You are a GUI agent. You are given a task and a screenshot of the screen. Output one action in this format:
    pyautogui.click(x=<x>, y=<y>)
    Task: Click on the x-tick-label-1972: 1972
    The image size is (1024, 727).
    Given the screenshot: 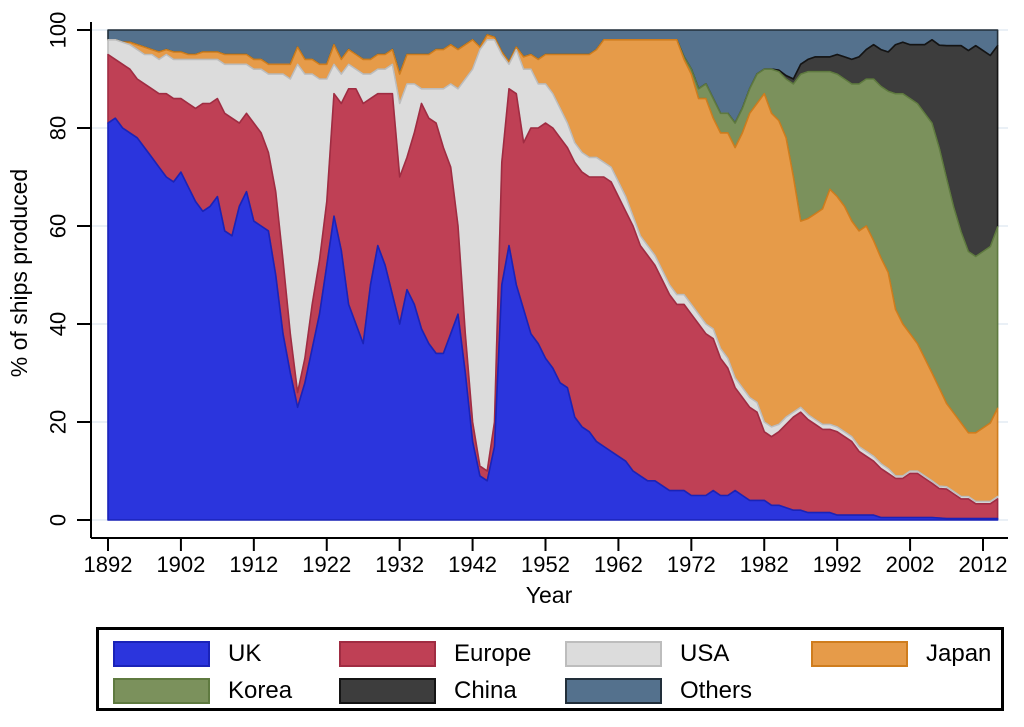 What is the action you would take?
    pyautogui.click(x=691, y=564)
    